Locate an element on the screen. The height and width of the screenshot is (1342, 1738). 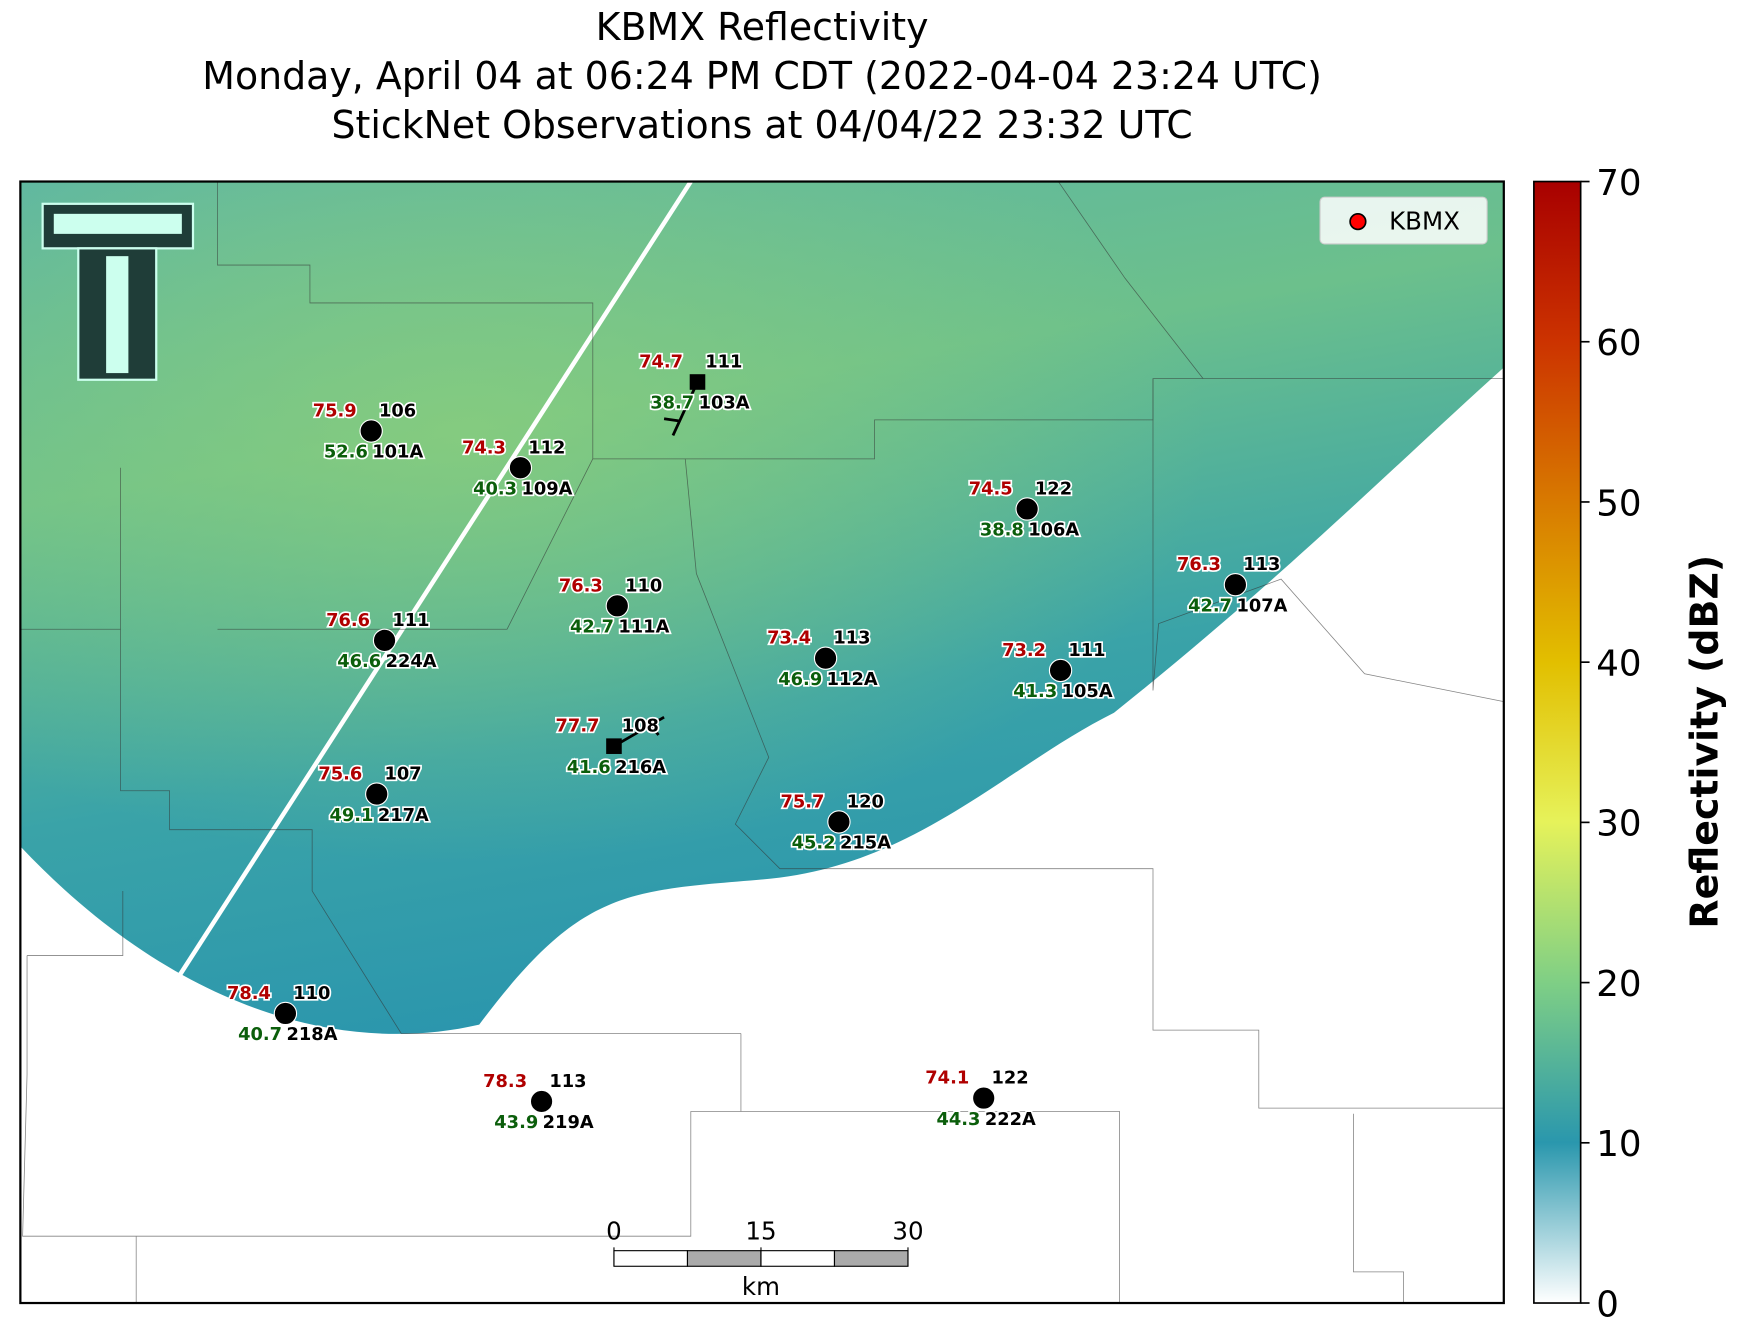
temperature: 78.4 is located at coordinates (249, 993).